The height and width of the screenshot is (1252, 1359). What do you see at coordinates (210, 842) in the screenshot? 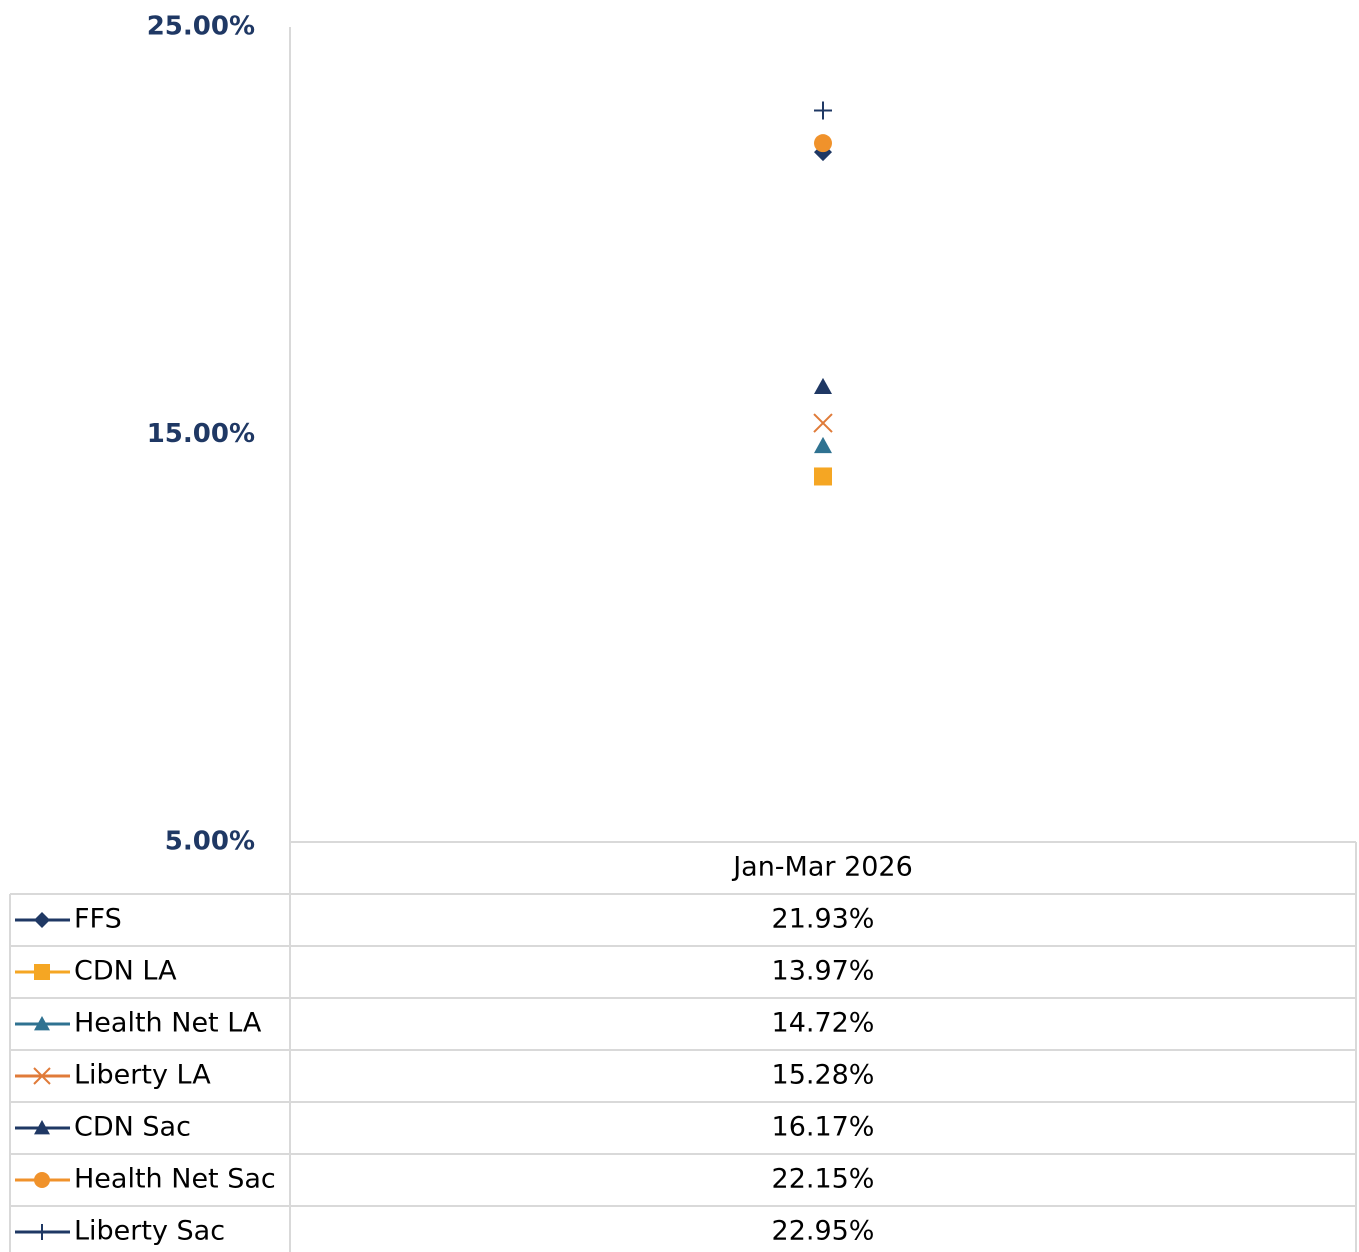
I see `y-tick-label: 5.00%` at bounding box center [210, 842].